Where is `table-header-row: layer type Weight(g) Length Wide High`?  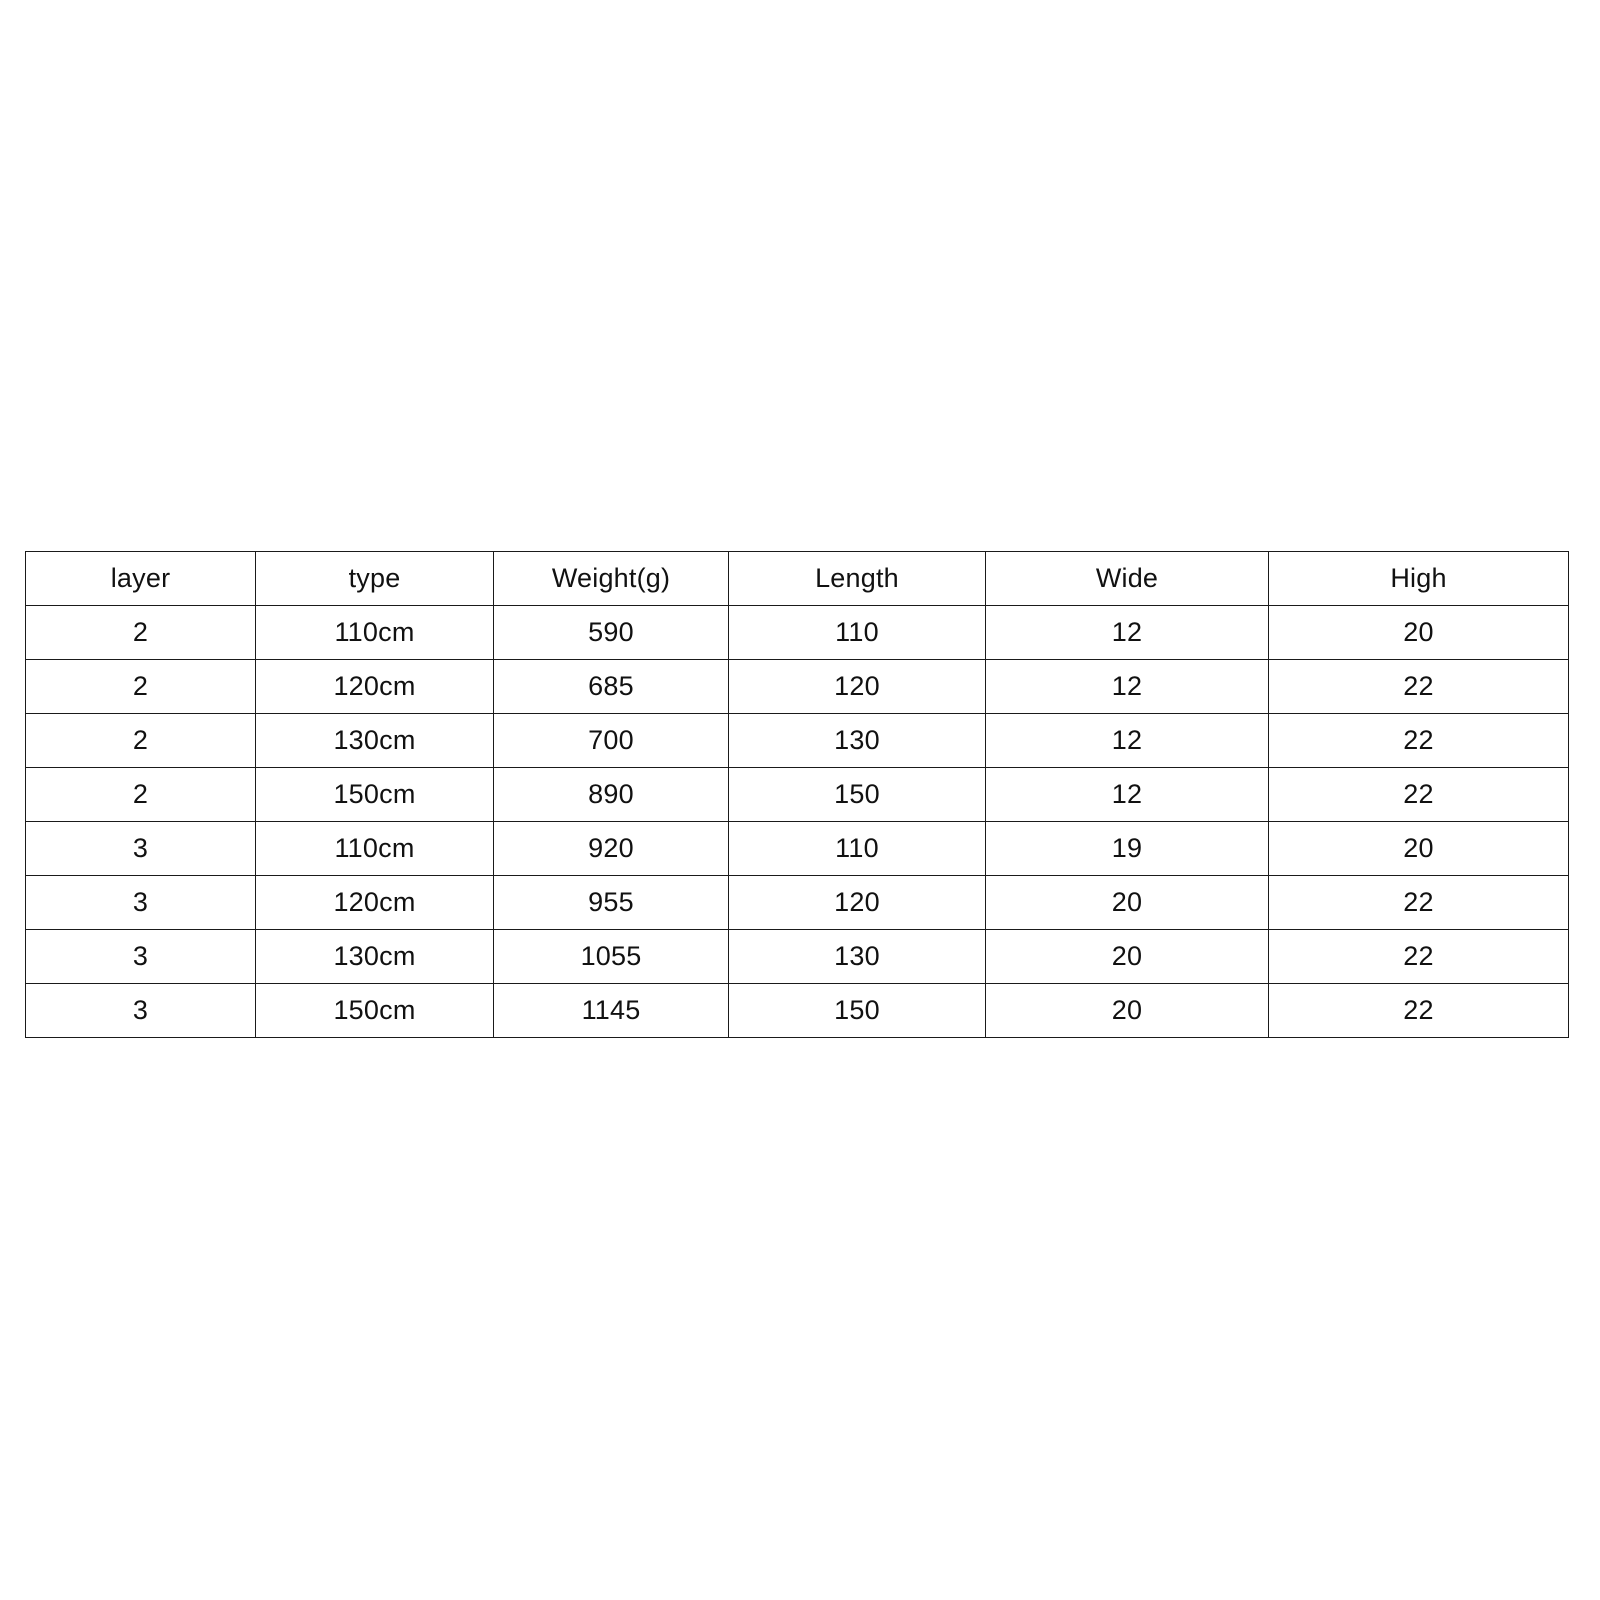
table-header-row: layer type Weight(g) Length Wide High is located at coordinates (797, 578).